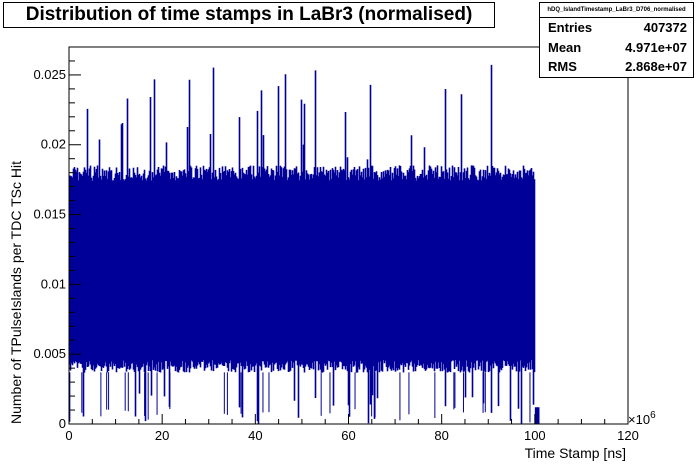 Image resolution: width=696 pixels, height=472 pixels. I want to click on stats-row-mean: Mean 4.971e+07, so click(616, 48).